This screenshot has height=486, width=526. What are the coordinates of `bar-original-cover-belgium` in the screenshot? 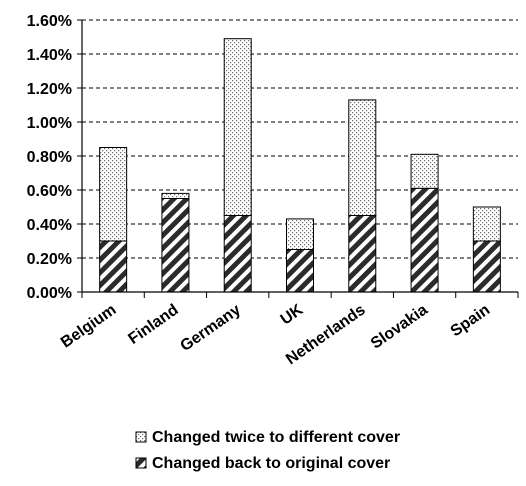 It's located at (113, 266).